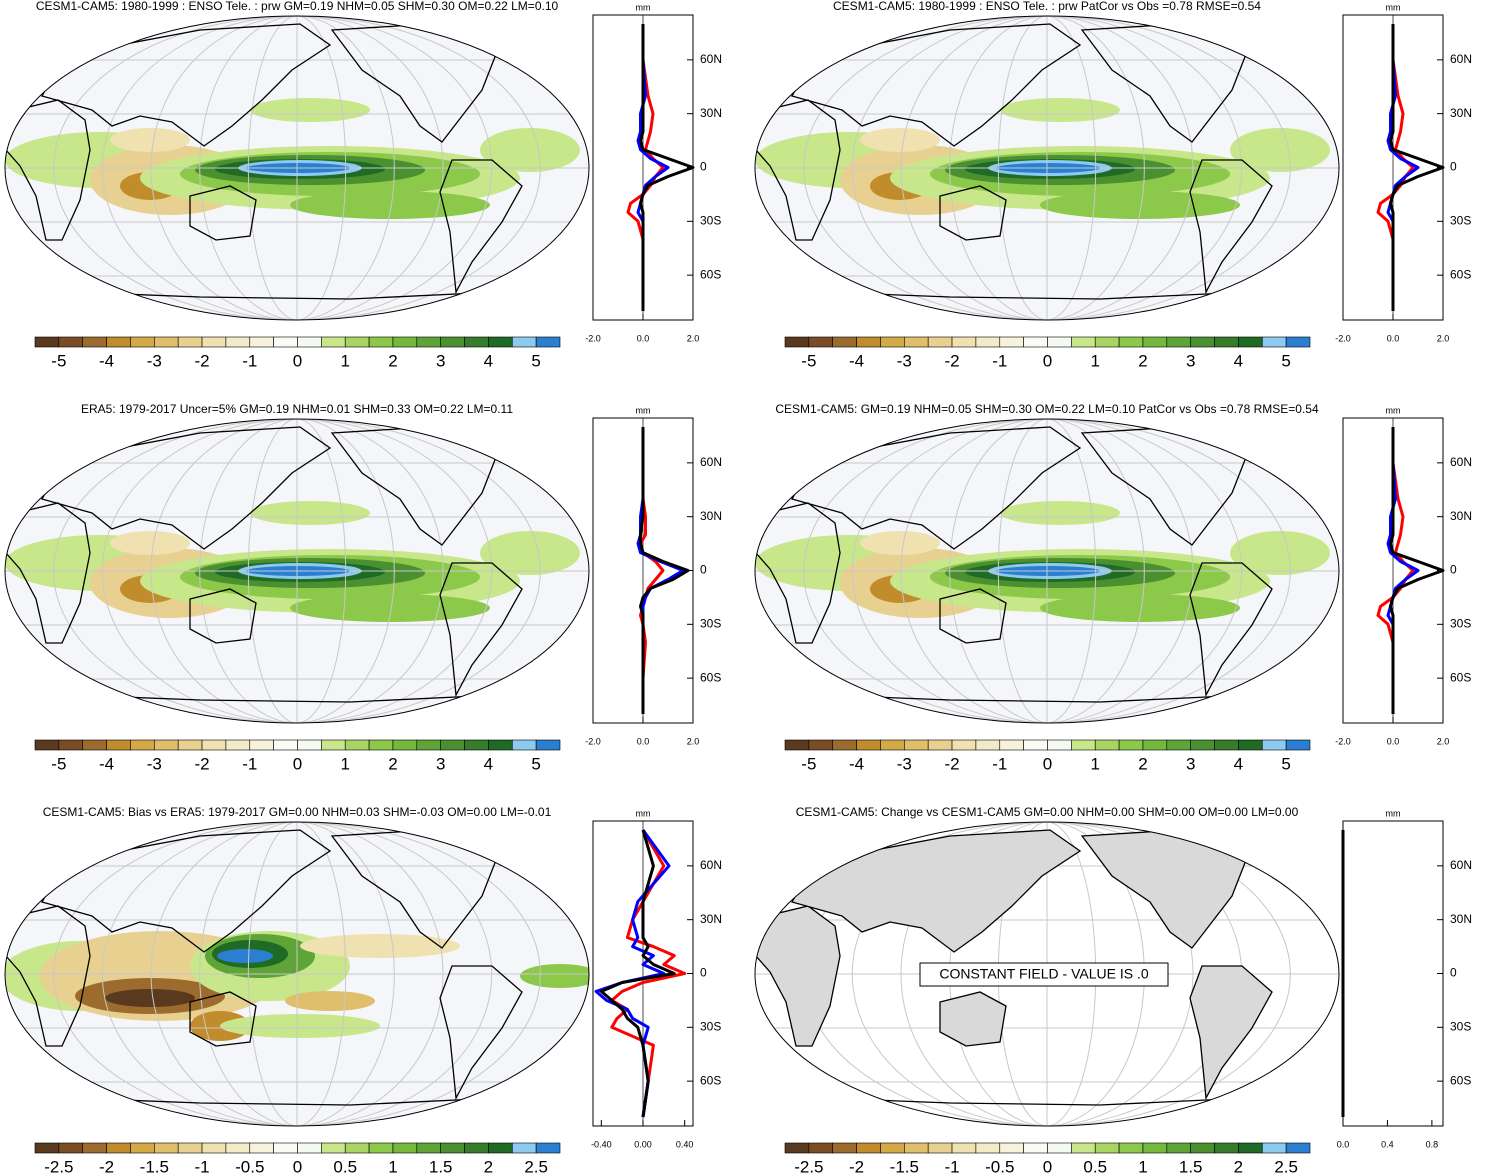 Image resolution: width=1485 pixels, height=1176 pixels. What do you see at coordinates (297, 353) in the screenshot?
I see `colorbar: -5 -4 -3 -2 -1 0 1 2 3 4 5` at bounding box center [297, 353].